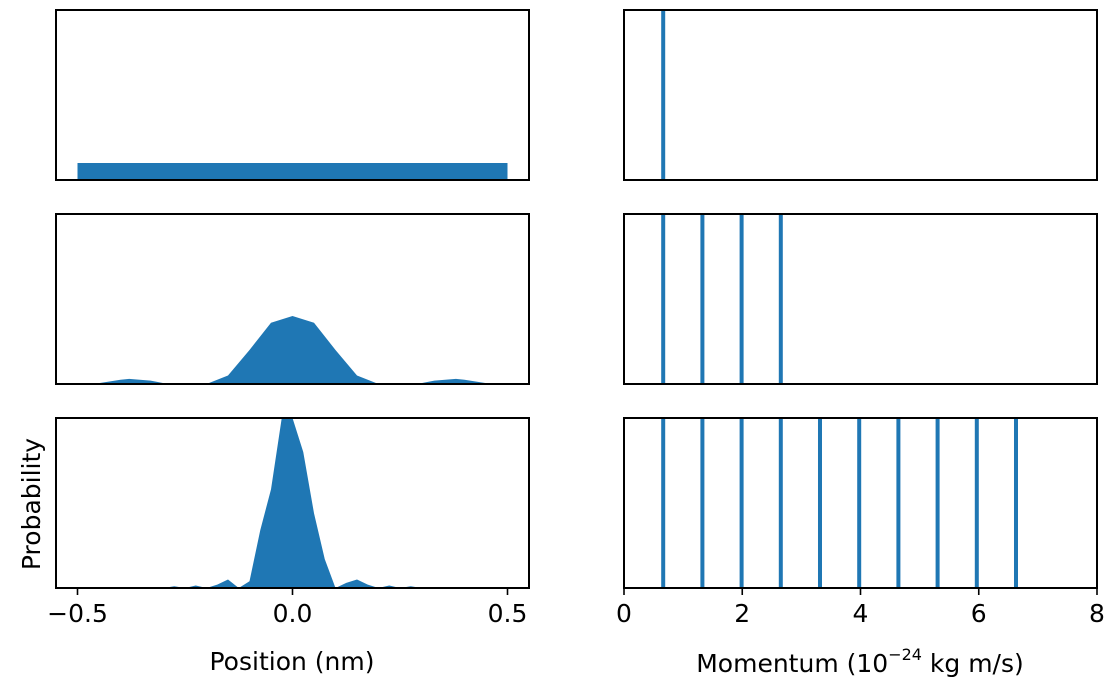  I want to click on position-x-axis-label: Position (nm), so click(292, 661).